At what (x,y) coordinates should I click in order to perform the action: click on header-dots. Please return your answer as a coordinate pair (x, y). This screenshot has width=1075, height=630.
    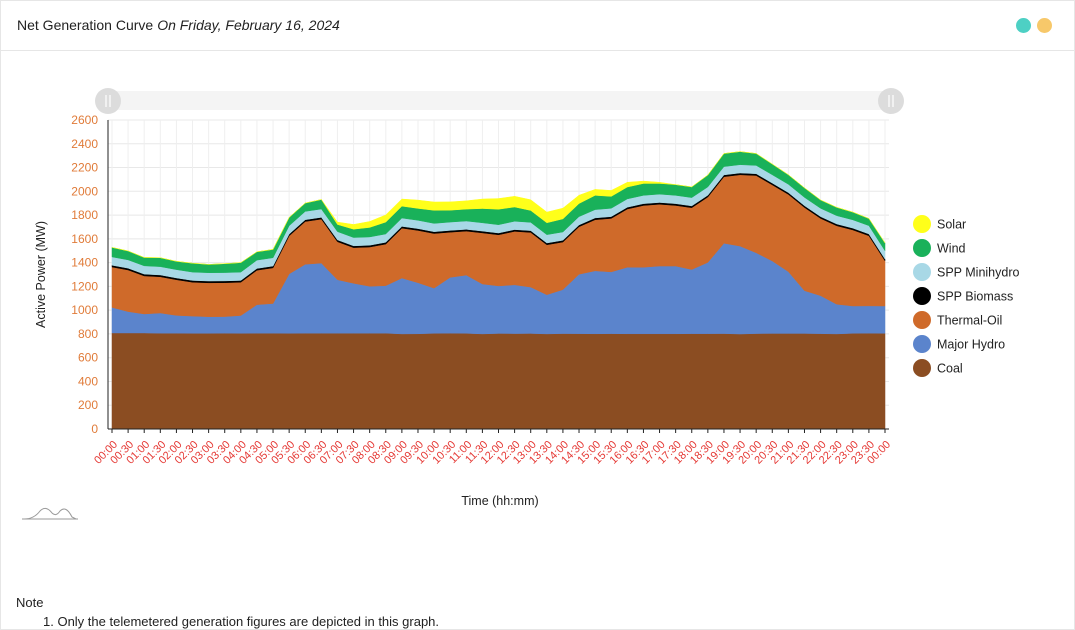
    Looking at the image, I should click on (1034, 25).